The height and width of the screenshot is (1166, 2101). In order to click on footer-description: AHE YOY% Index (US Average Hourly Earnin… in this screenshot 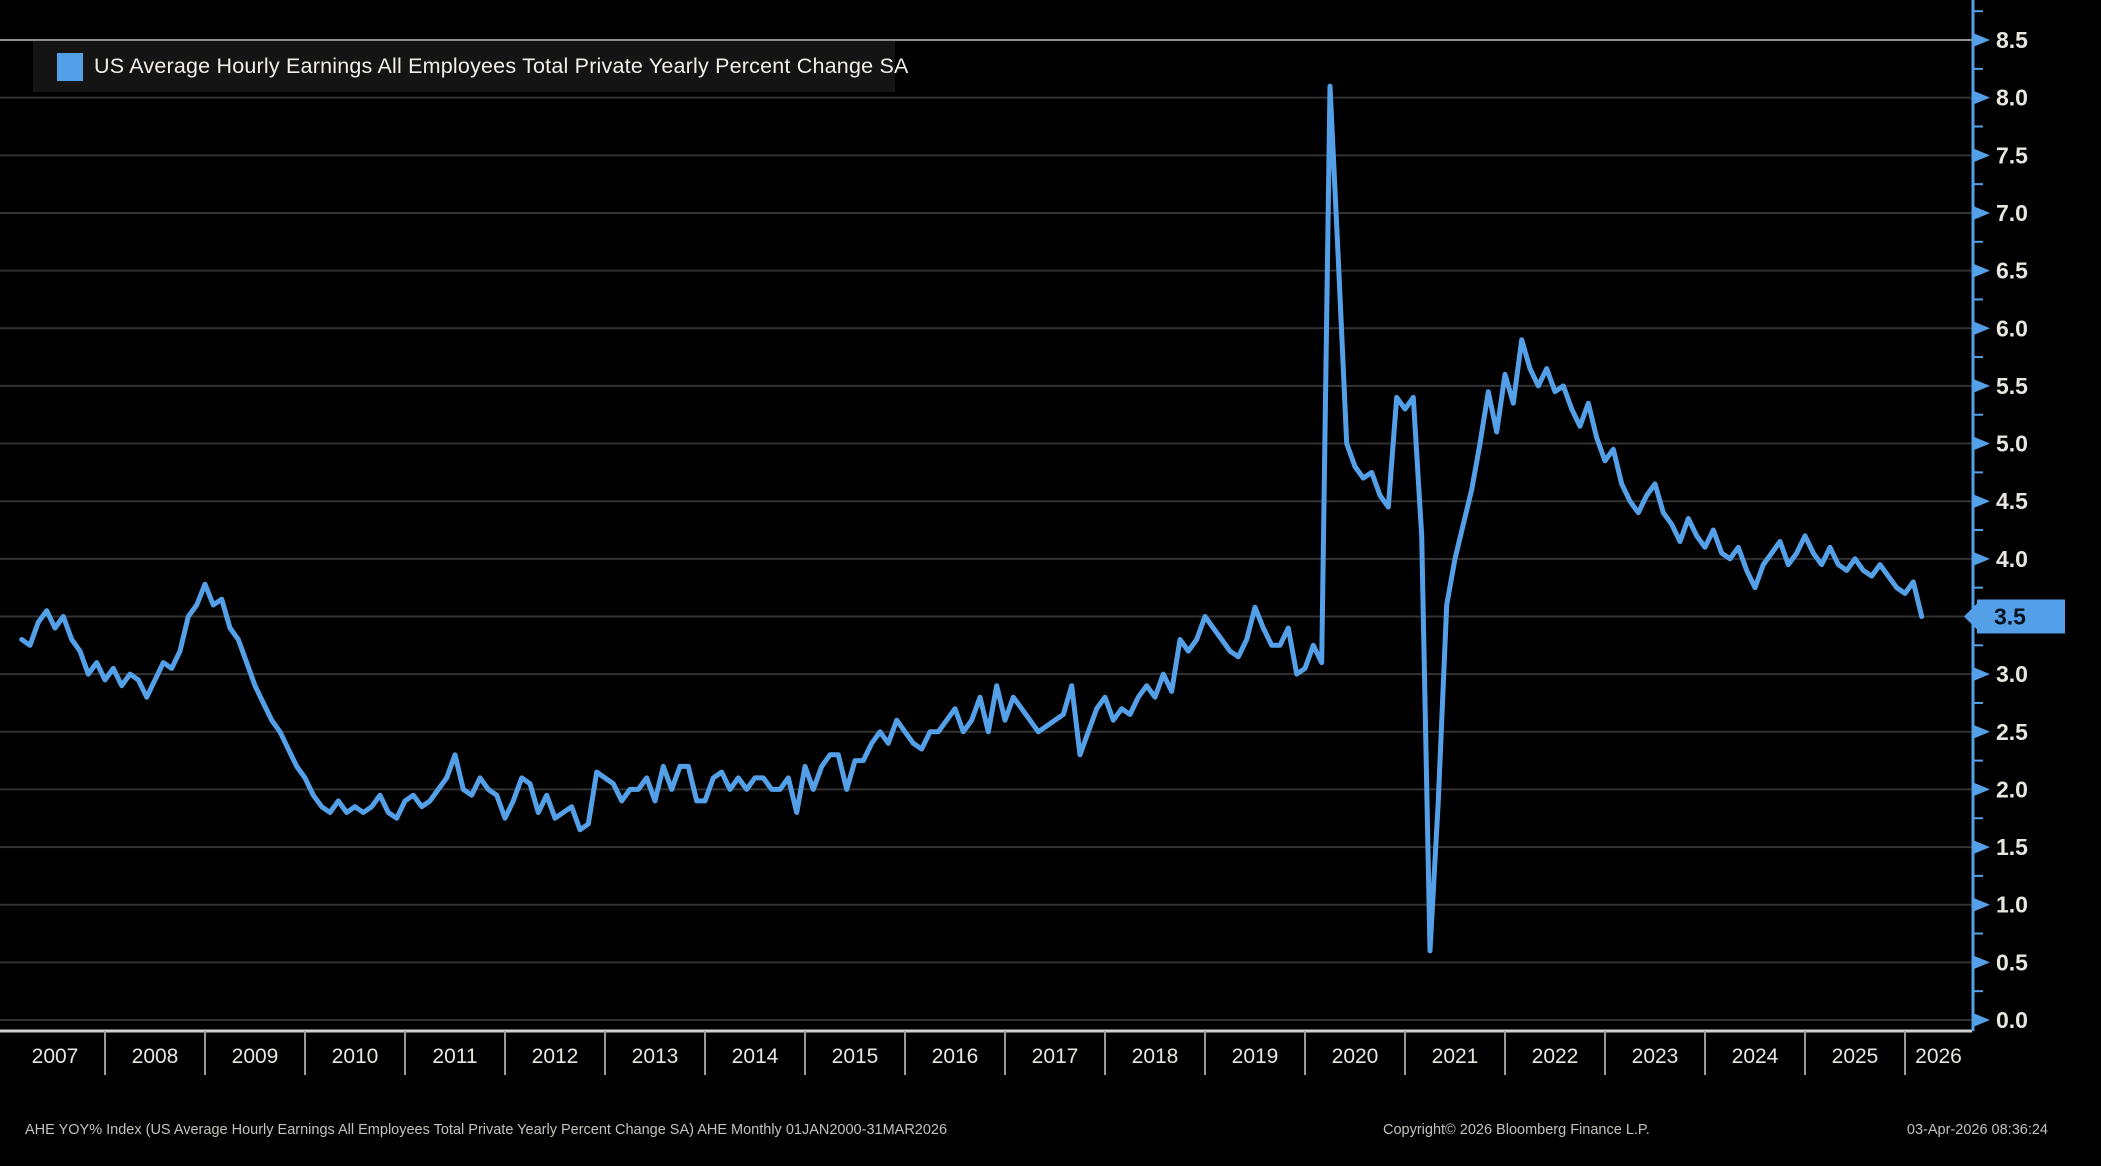, I will do `click(486, 1130)`.